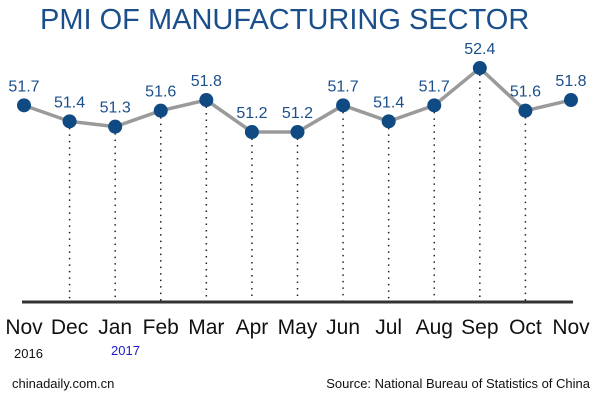 The height and width of the screenshot is (400, 600). Describe the element at coordinates (252, 327) in the screenshot. I see `x-tick-label: Apr` at that location.